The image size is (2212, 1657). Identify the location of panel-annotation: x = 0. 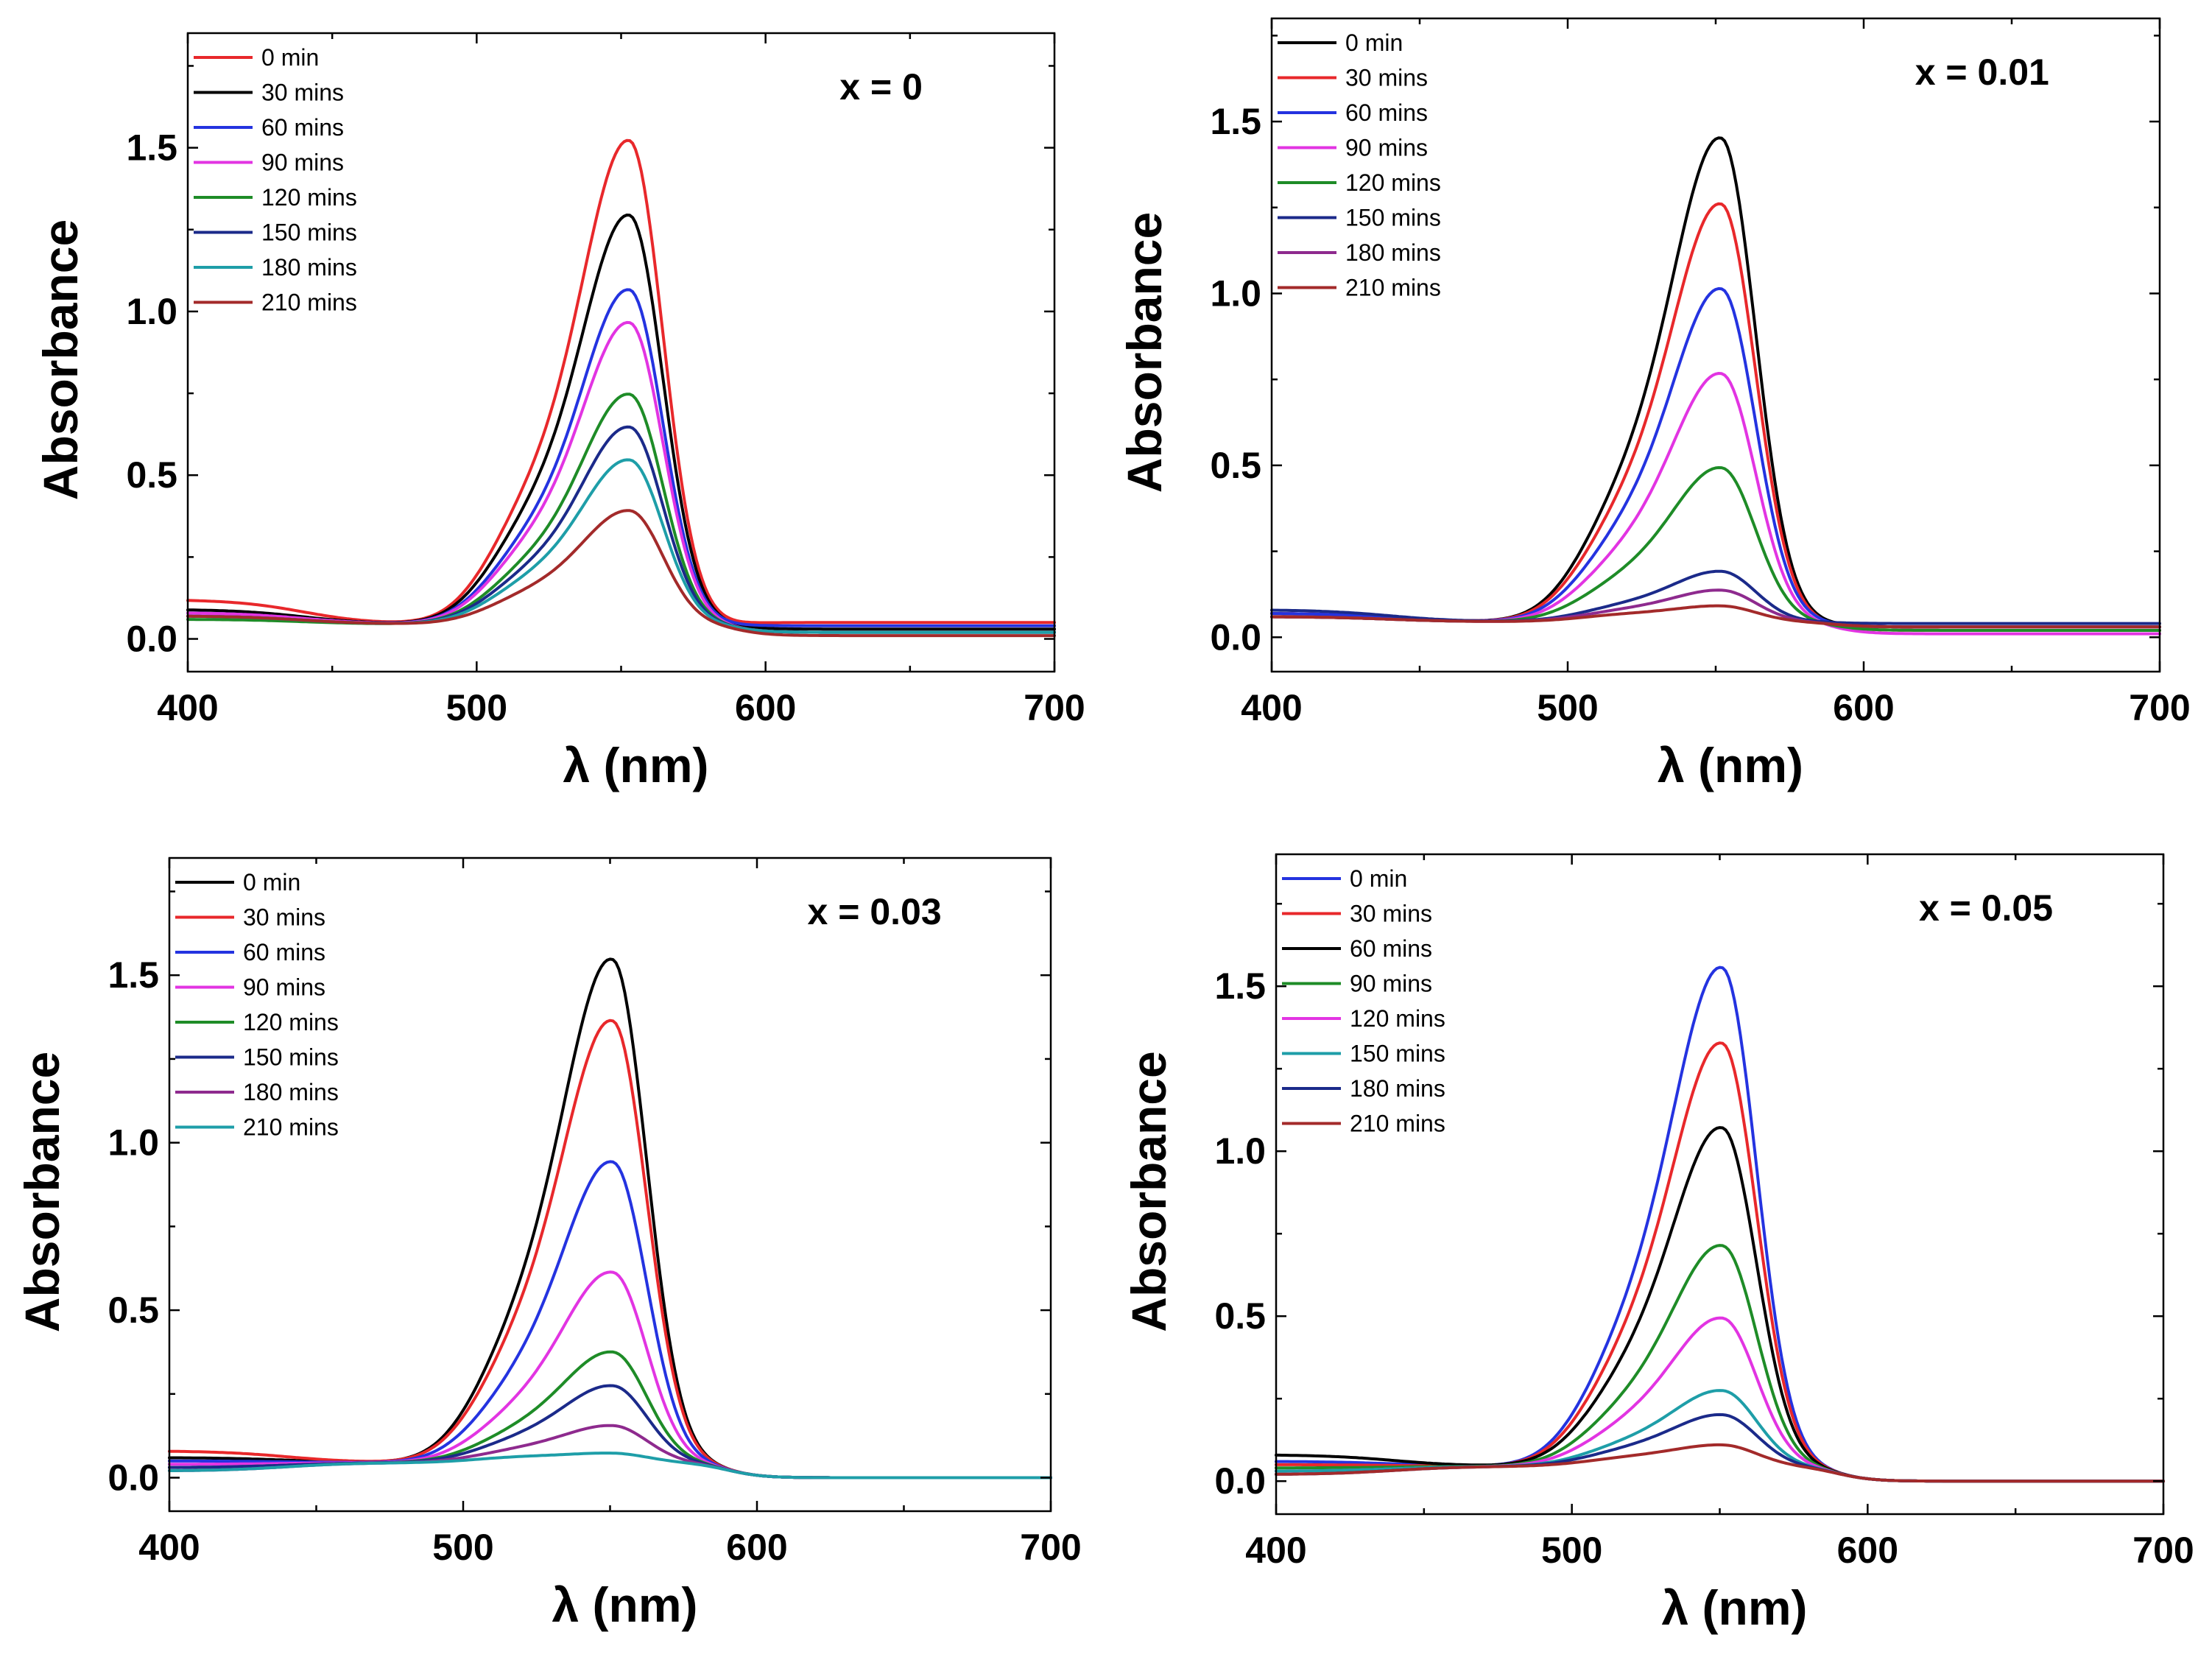
(881, 87).